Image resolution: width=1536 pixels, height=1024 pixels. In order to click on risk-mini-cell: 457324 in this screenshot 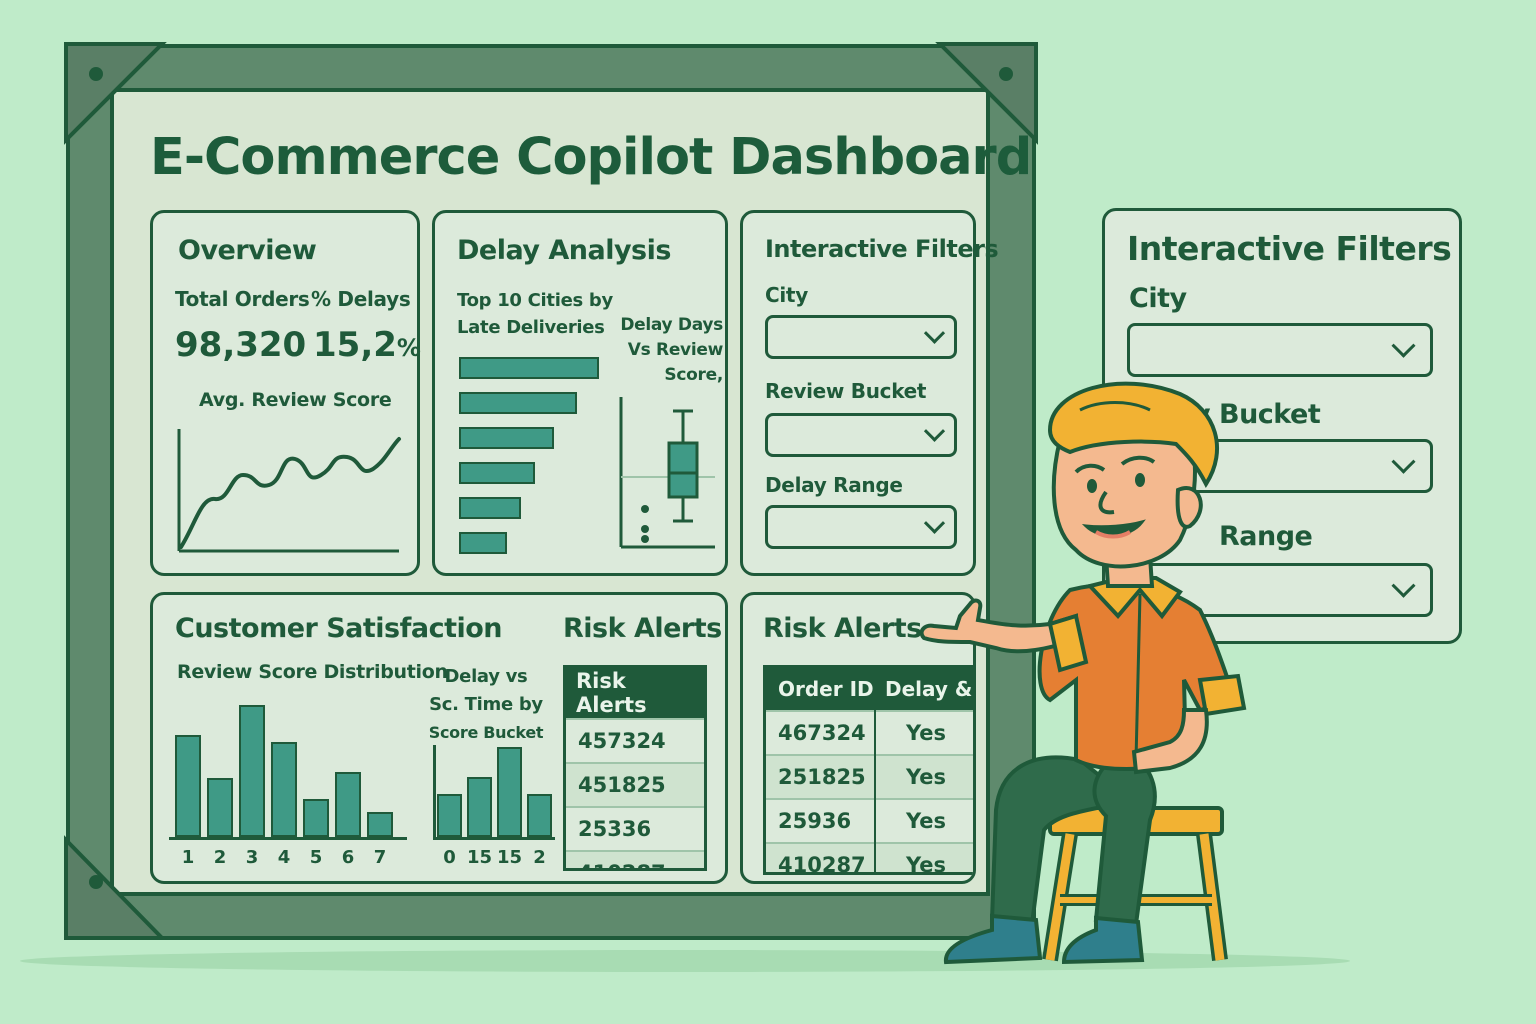, I will do `click(635, 740)`.